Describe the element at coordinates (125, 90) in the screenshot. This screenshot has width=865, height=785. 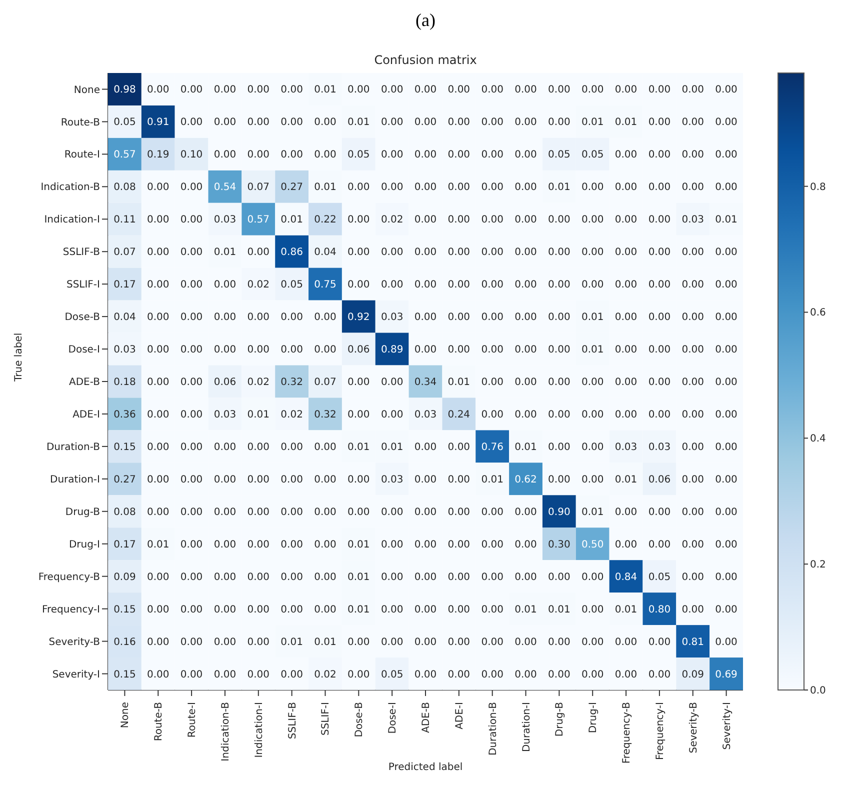
I see `data-label: 0.98` at that location.